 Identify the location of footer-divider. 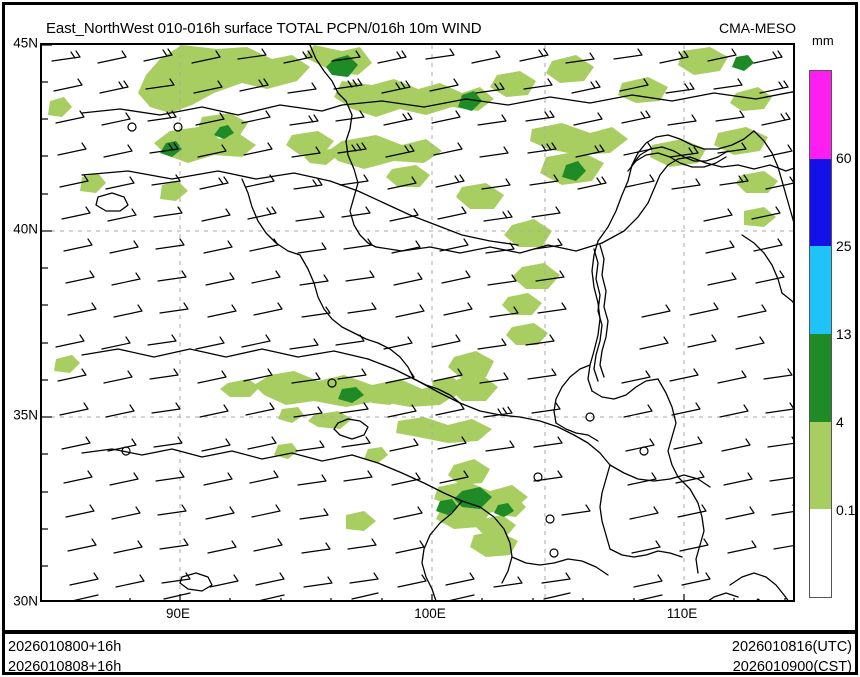
(430, 632).